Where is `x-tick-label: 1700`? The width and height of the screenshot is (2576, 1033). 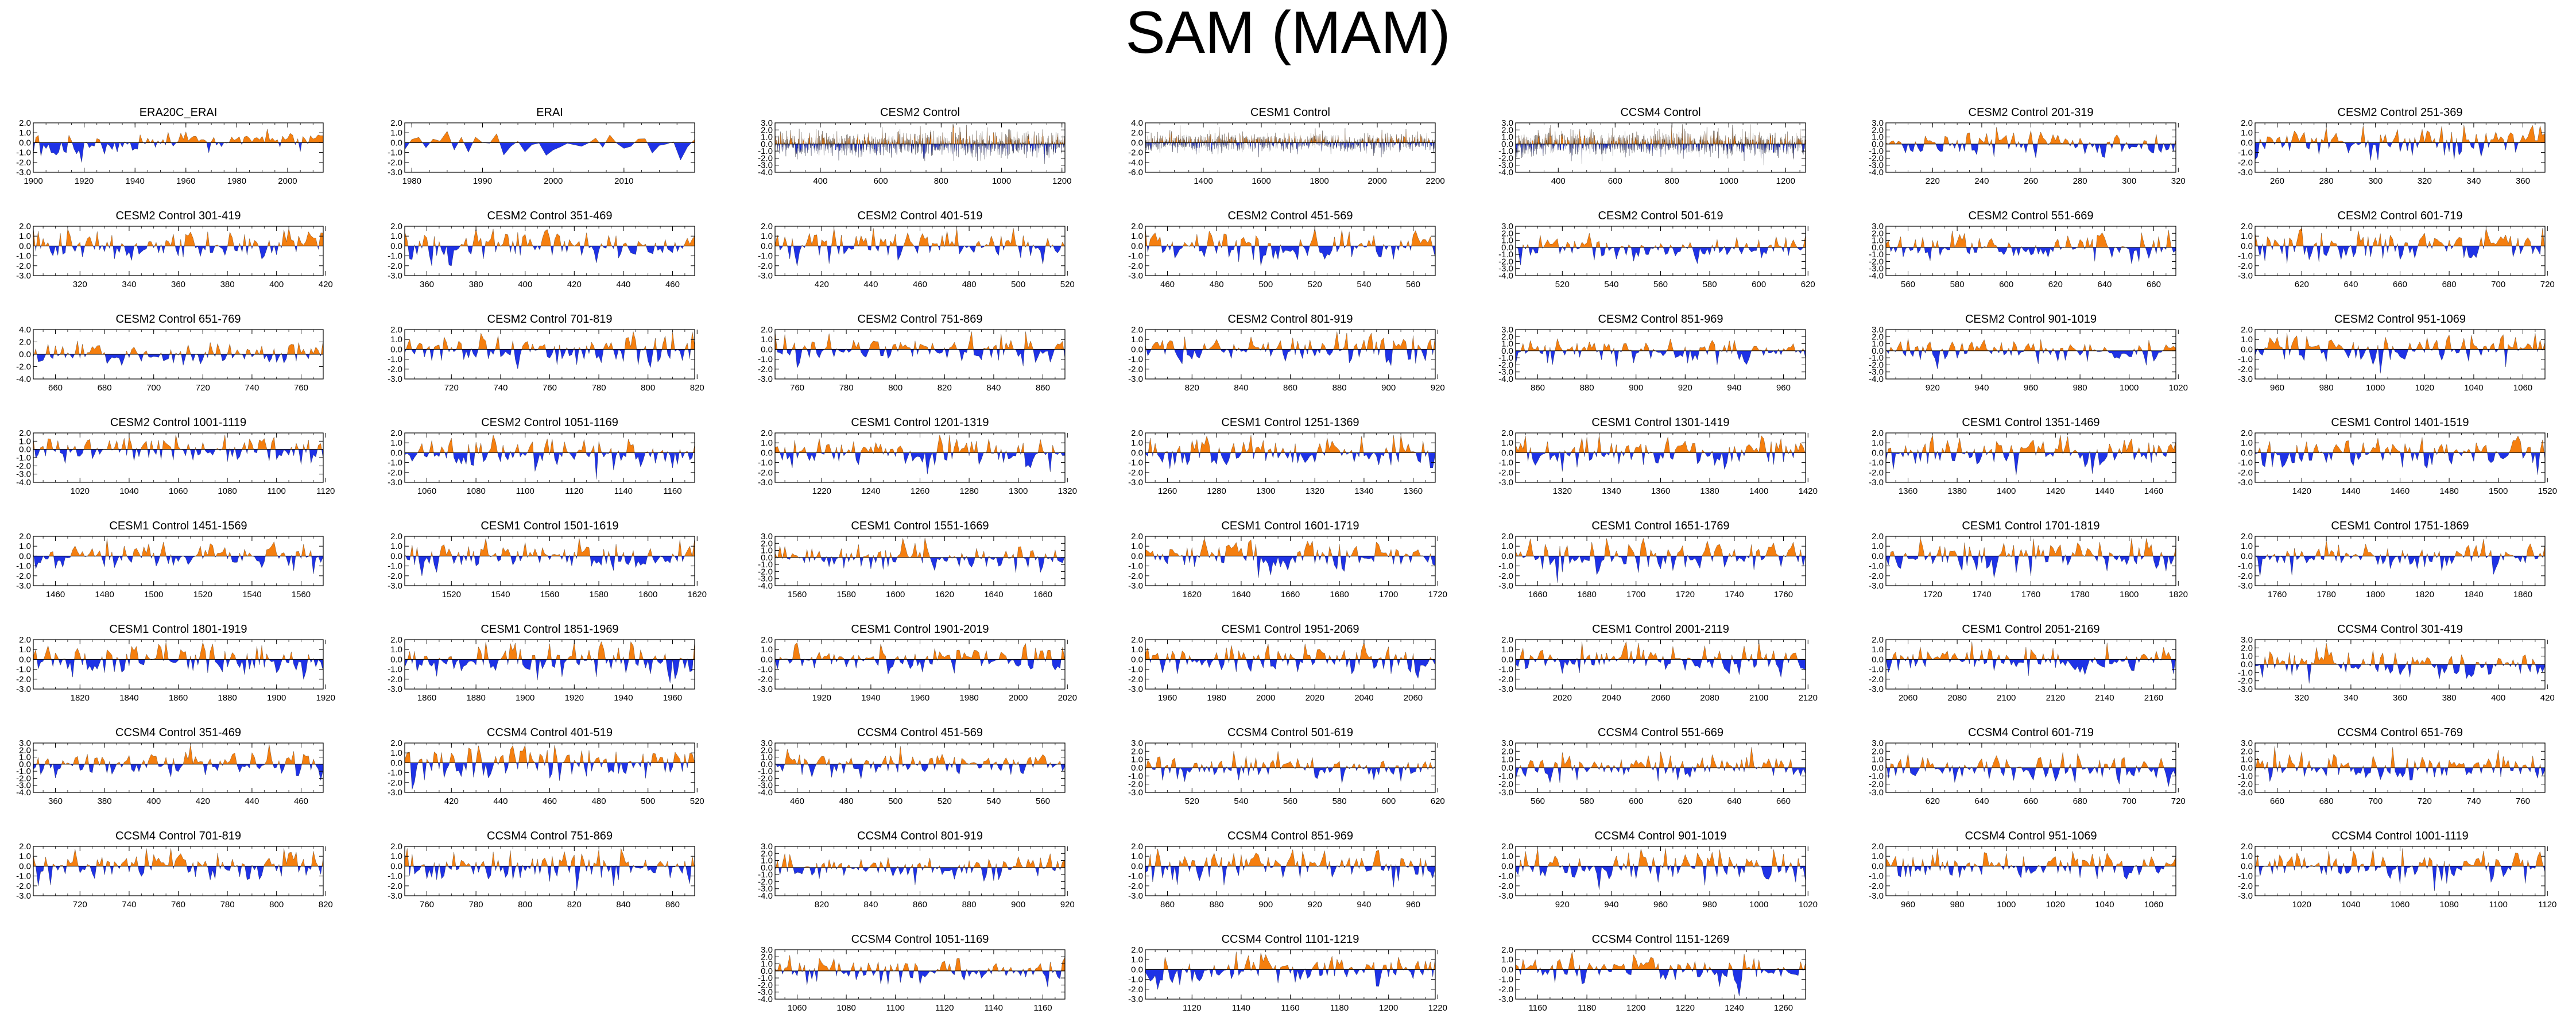
x-tick-label: 1700 is located at coordinates (1388, 594).